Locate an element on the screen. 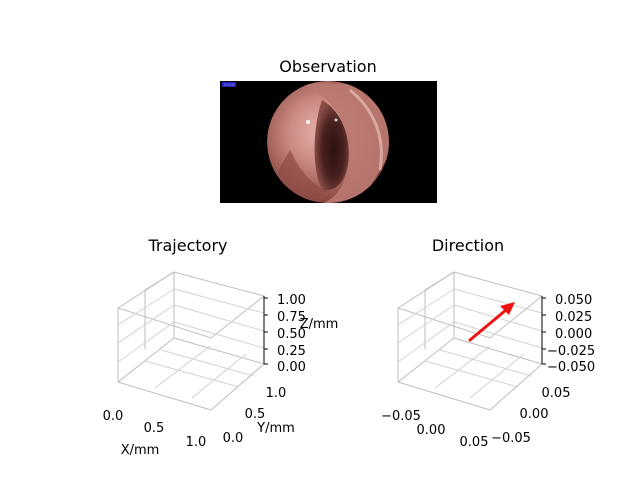  observation-endoscope-image is located at coordinates (328, 142).